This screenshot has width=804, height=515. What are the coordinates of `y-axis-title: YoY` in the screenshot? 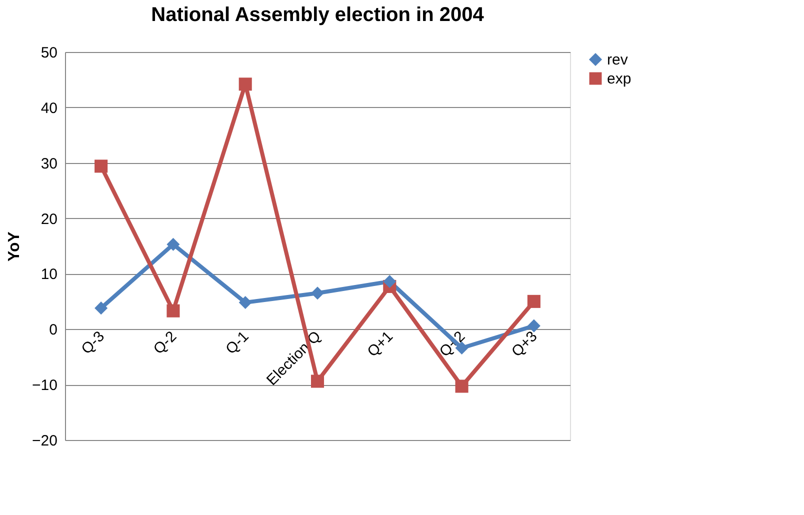 It's located at (15, 246).